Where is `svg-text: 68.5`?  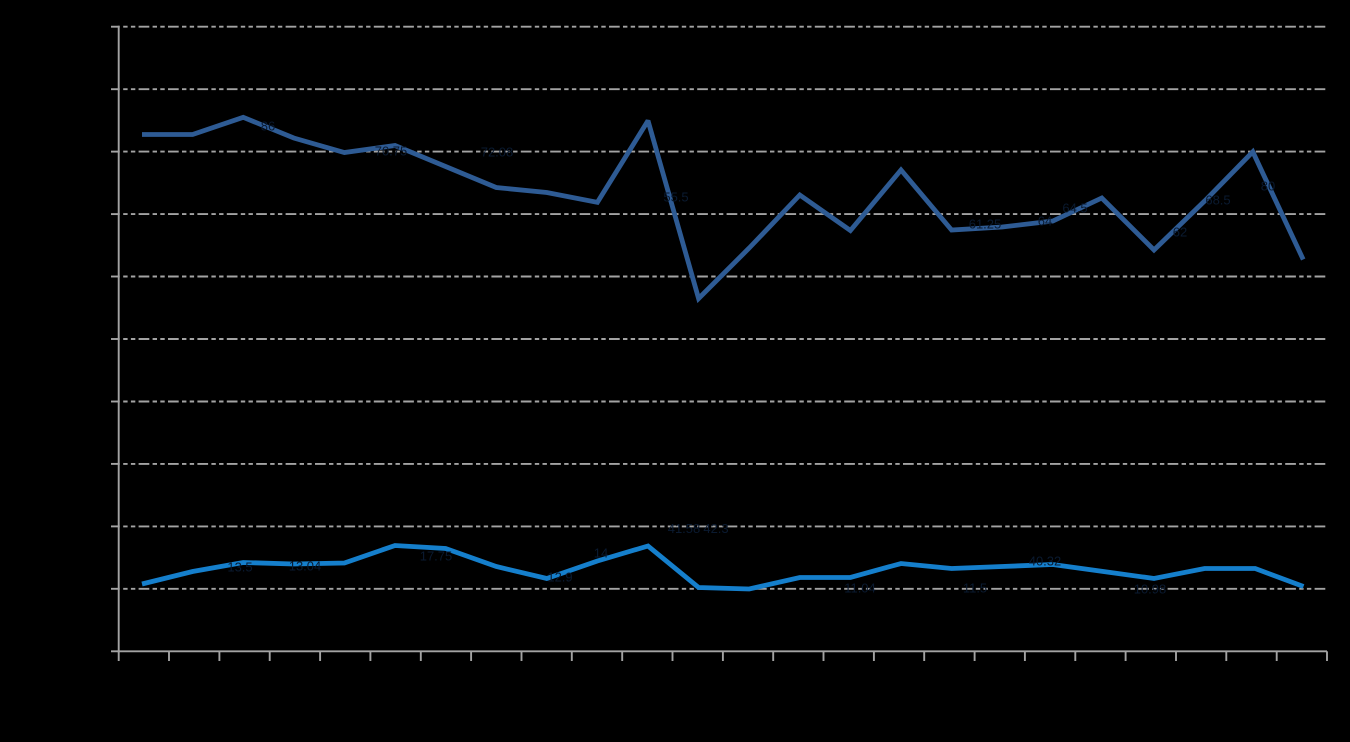 svg-text: 68.5 is located at coordinates (1217, 200).